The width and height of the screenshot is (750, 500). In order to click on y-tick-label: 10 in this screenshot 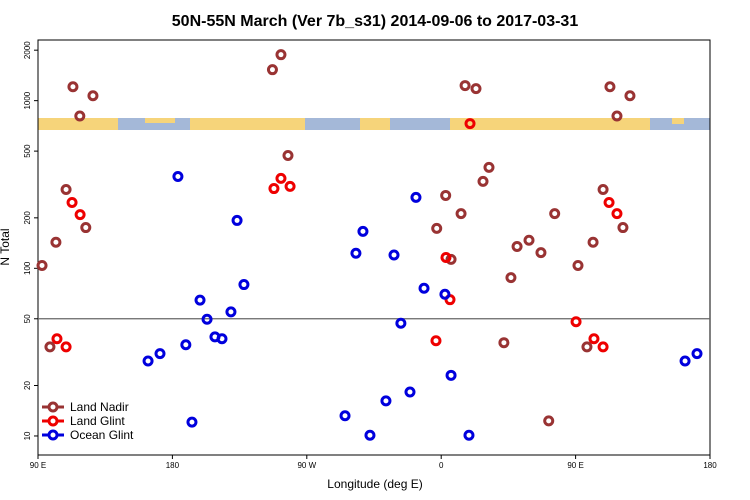, I will do `click(27, 435)`.